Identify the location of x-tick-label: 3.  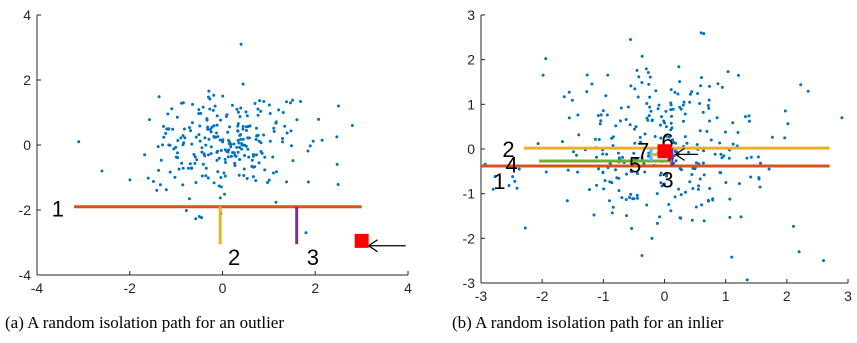
(848, 296).